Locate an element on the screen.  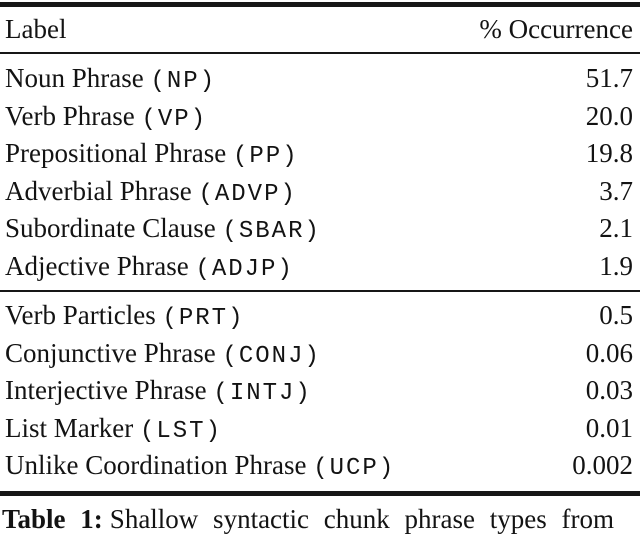
top-rule is located at coordinates (320, 4).